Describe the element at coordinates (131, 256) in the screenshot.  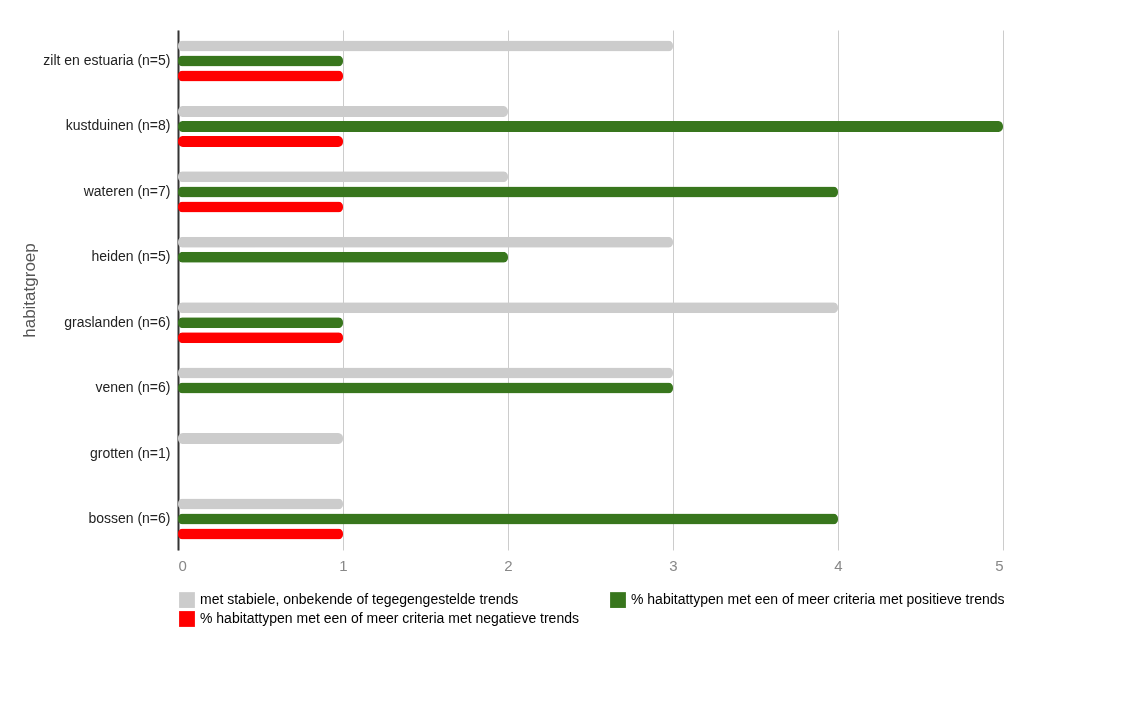
I see `y-tick-label: heiden (n=5)` at that location.